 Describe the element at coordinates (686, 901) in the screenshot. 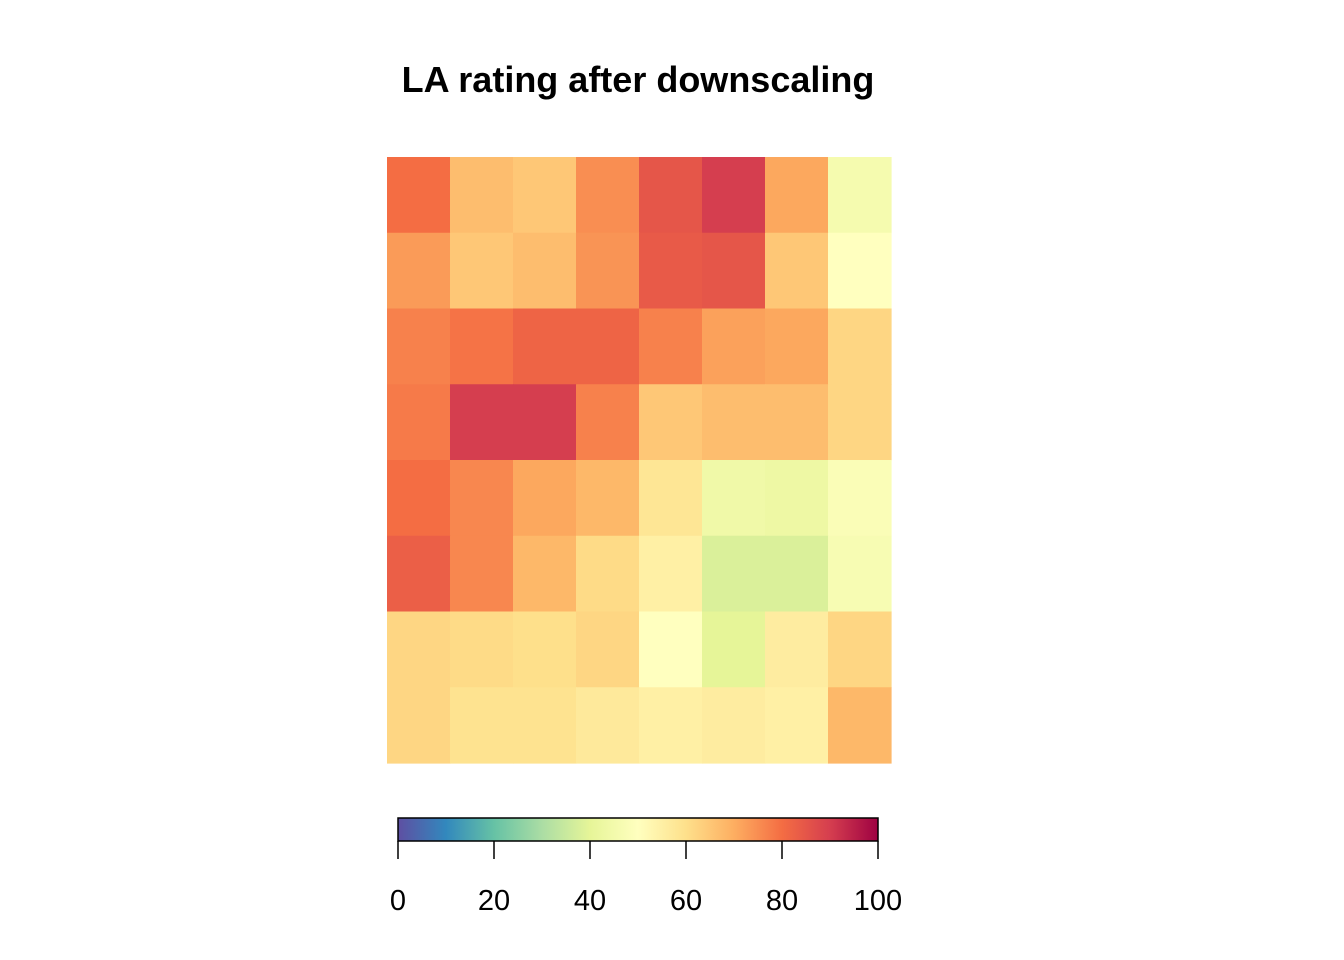

I see `colorbar-tick-label: 60` at that location.